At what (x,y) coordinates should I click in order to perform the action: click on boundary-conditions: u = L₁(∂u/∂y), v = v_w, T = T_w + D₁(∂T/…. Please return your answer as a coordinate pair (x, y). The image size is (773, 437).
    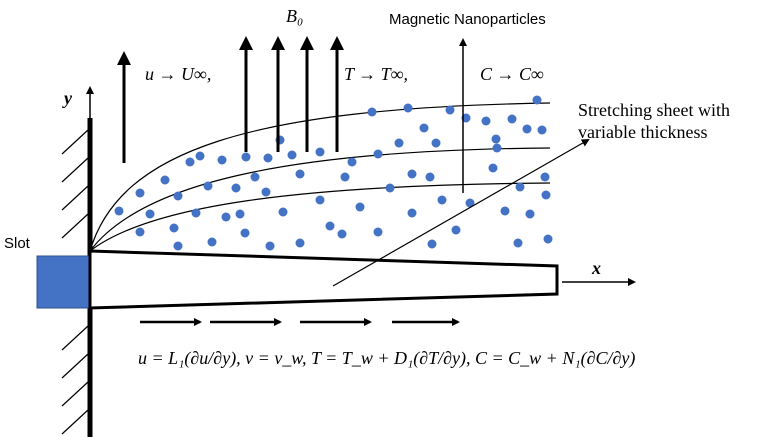
    Looking at the image, I should click on (386, 358).